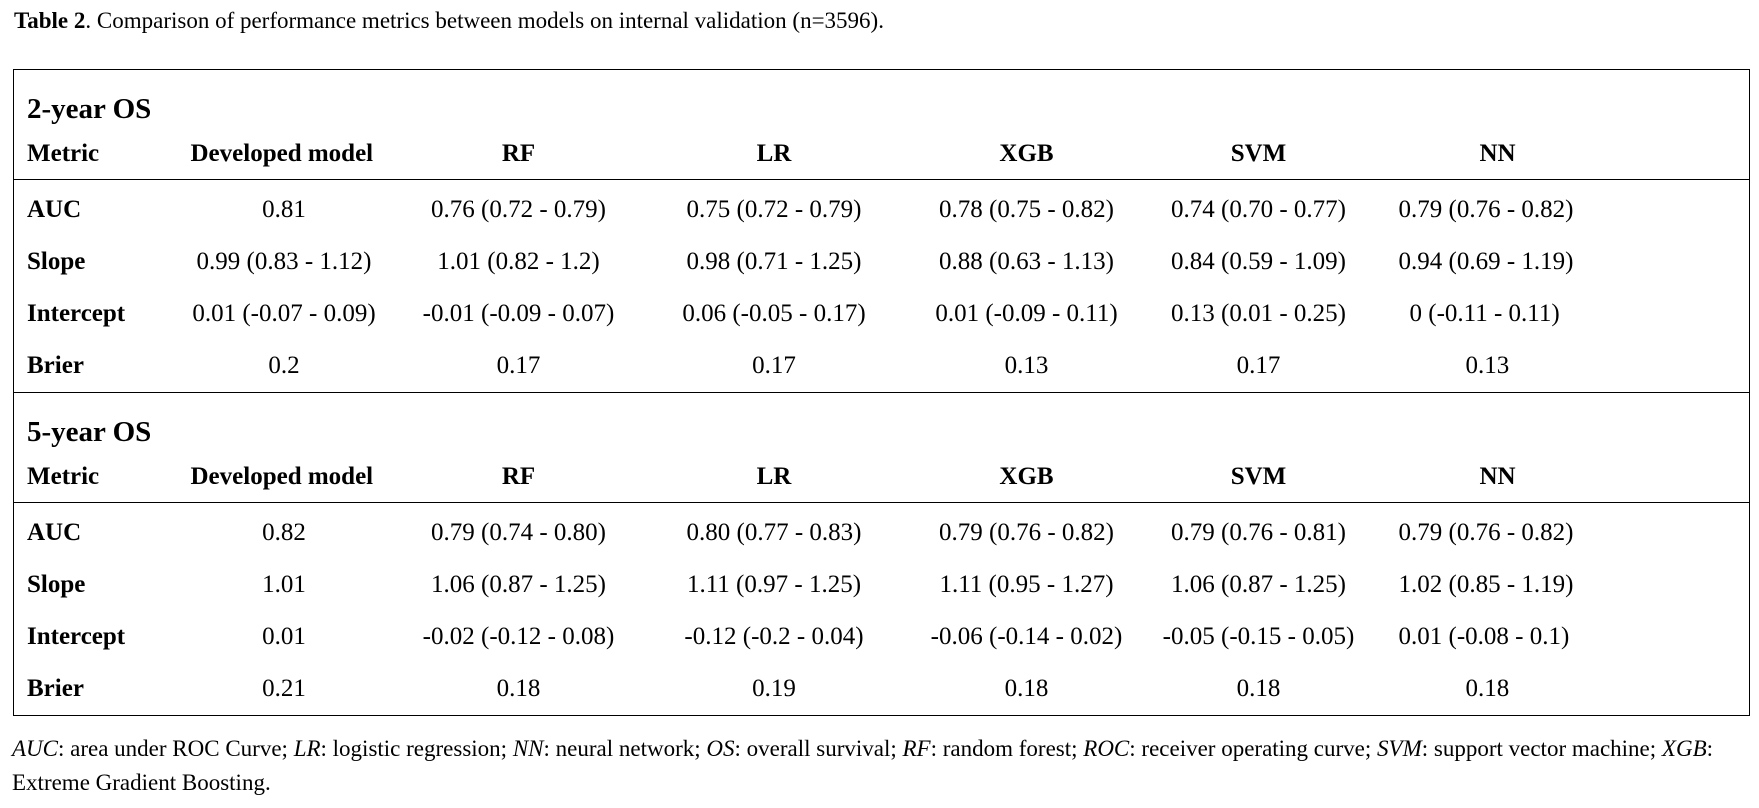  What do you see at coordinates (1486, 584) in the screenshot?
I see `table-cell: 1.02 (0.85 - 1.19)` at bounding box center [1486, 584].